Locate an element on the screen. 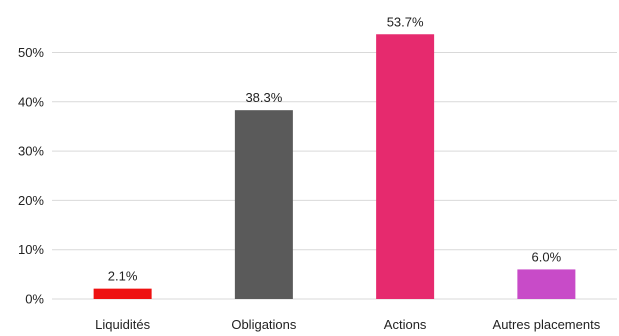  x-category-label: Autres placements is located at coordinates (547, 324).